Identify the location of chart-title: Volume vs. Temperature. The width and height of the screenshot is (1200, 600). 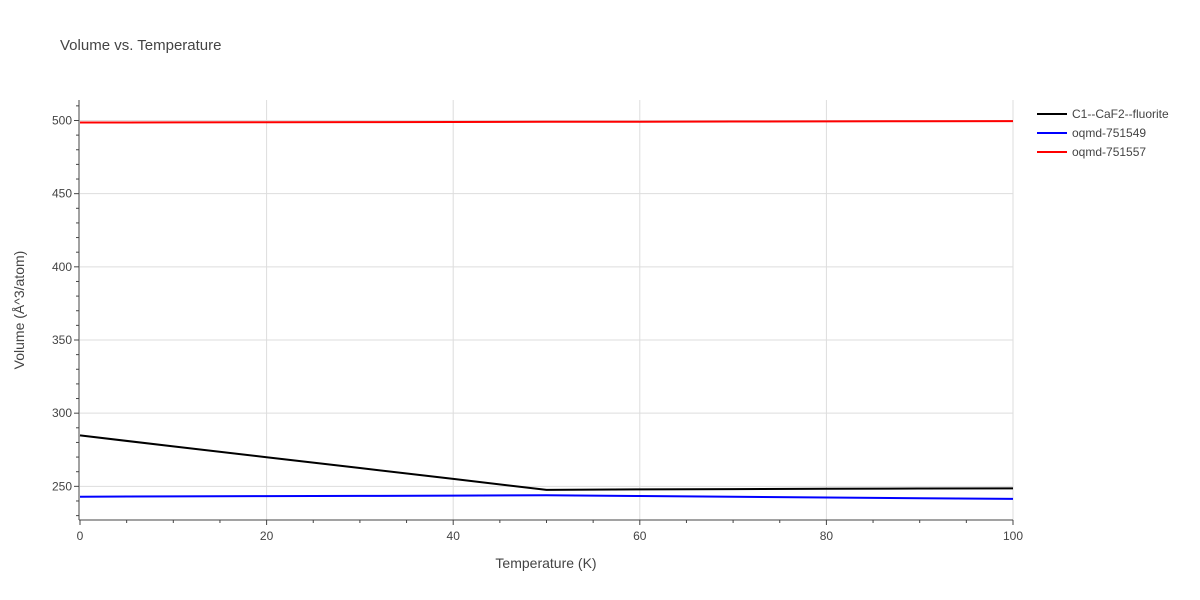
(140, 45).